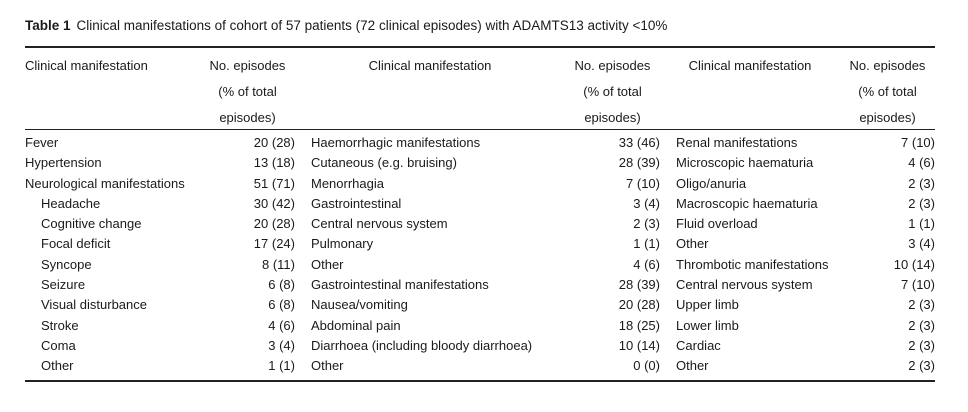 Image resolution: width=968 pixels, height=412 pixels. I want to click on episodes-cell: 13 (18), so click(274, 163).